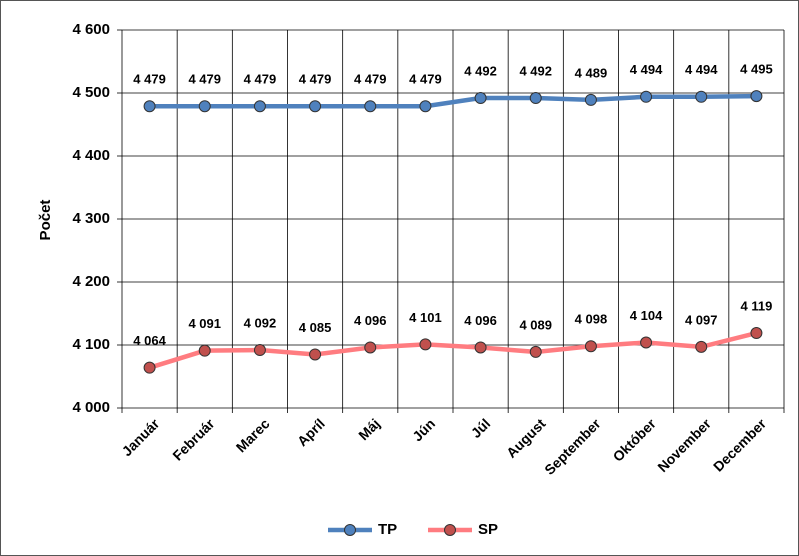  What do you see at coordinates (488, 529) in the screenshot?
I see `legend-label: SP` at bounding box center [488, 529].